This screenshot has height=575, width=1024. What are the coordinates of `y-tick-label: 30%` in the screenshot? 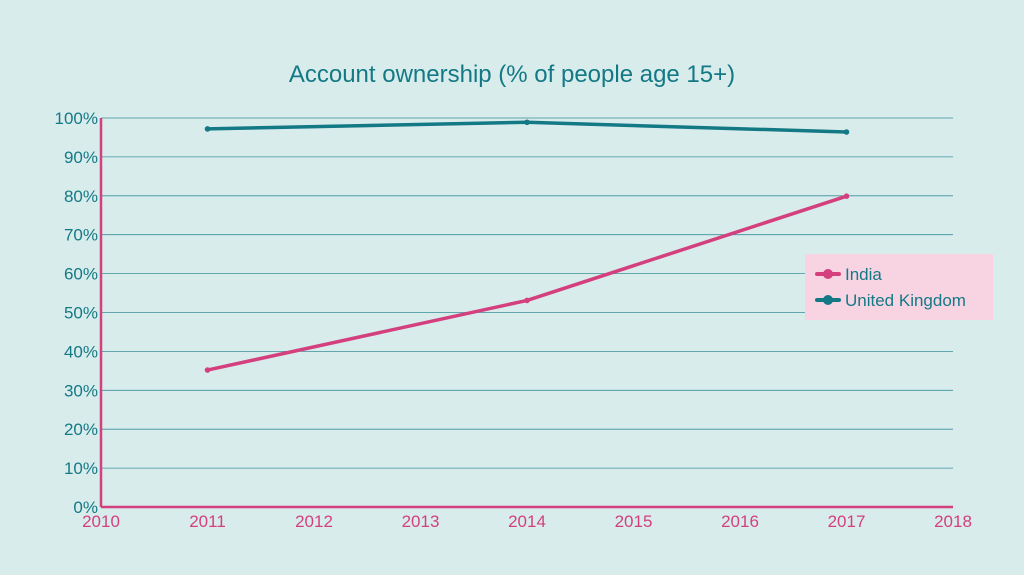 It's located at (81, 390).